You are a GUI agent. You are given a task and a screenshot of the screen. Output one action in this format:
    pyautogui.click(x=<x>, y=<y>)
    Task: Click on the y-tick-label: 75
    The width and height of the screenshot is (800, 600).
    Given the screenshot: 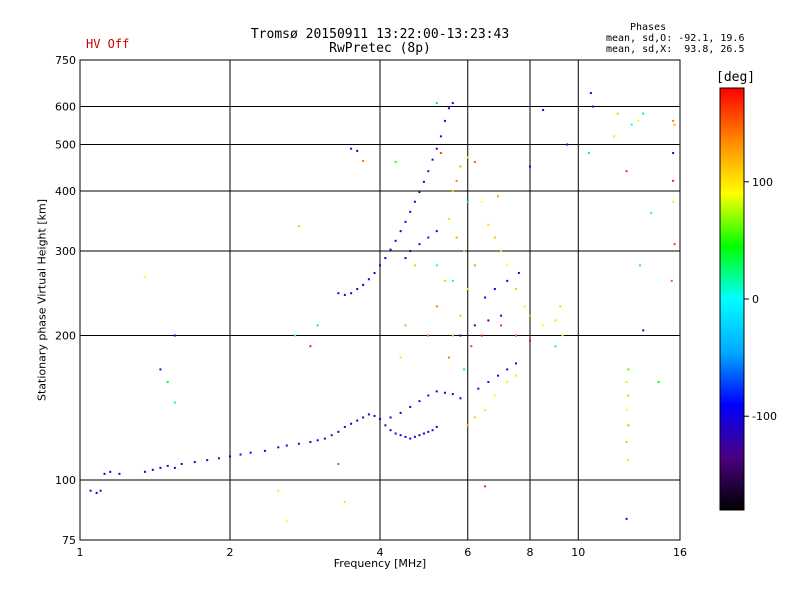 What is the action you would take?
    pyautogui.click(x=69, y=540)
    